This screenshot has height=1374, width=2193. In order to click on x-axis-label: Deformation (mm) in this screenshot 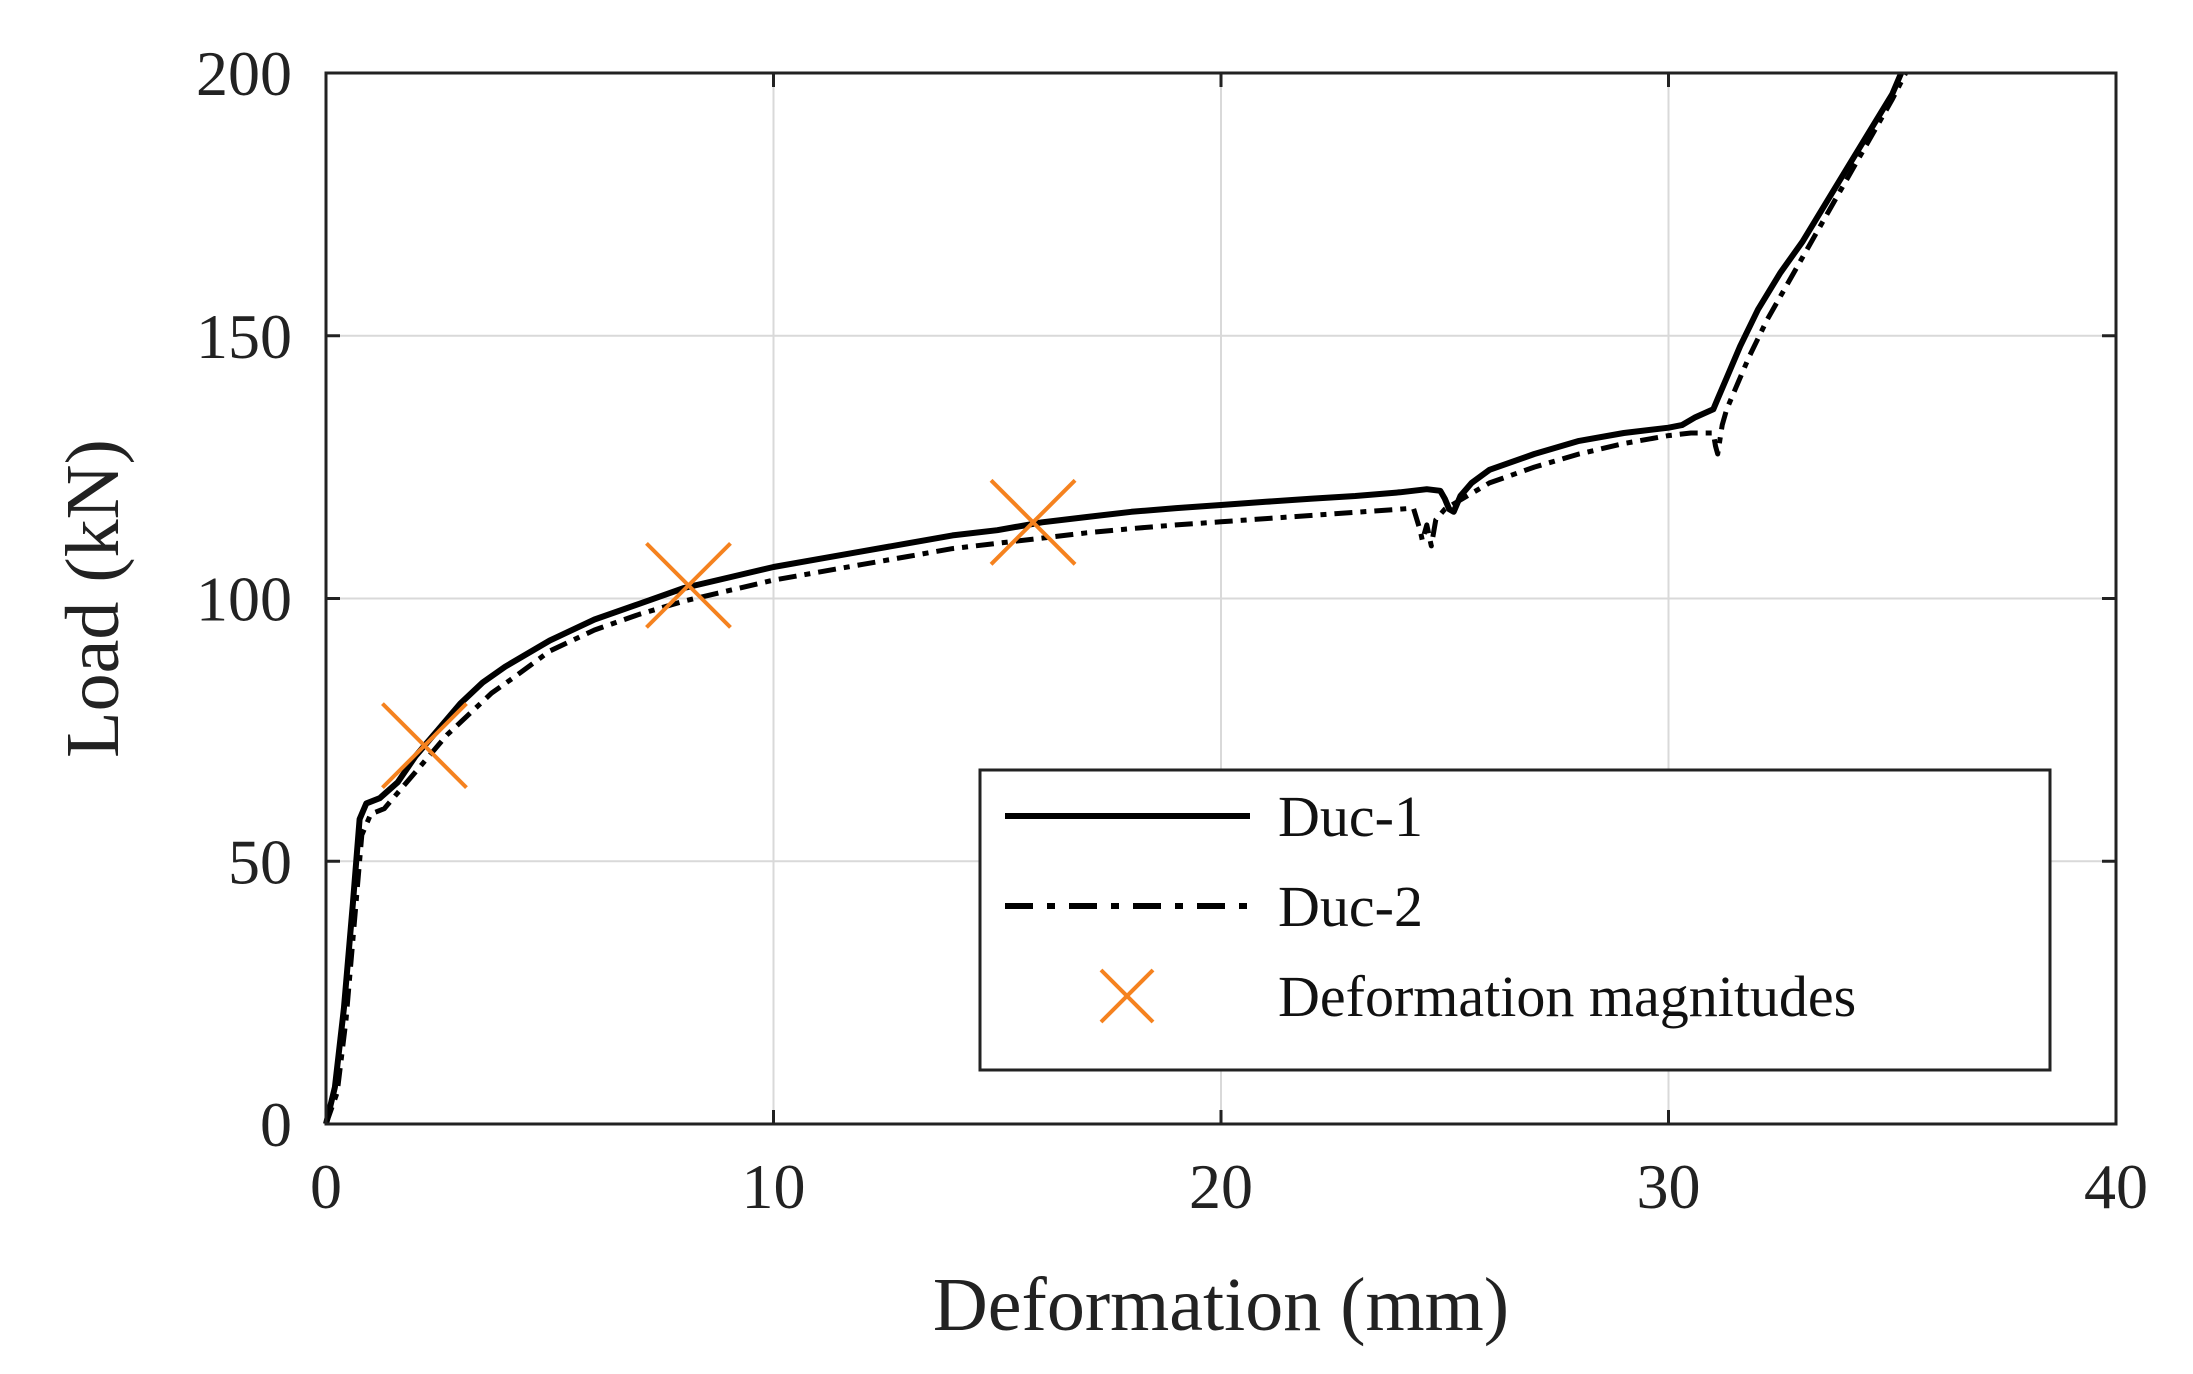, I will do `click(1221, 1305)`.